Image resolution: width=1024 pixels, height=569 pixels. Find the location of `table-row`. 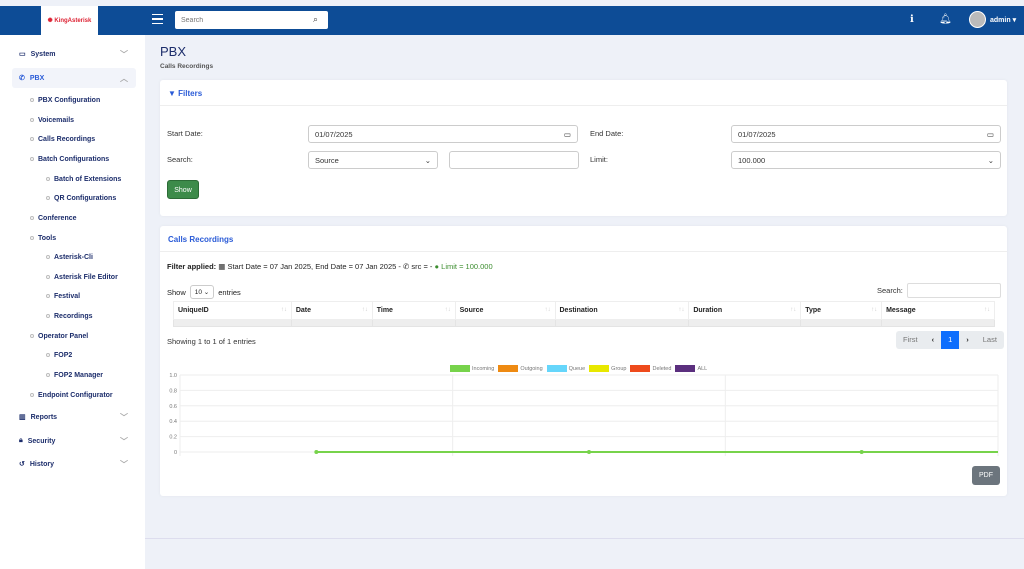

table-row is located at coordinates (584, 323).